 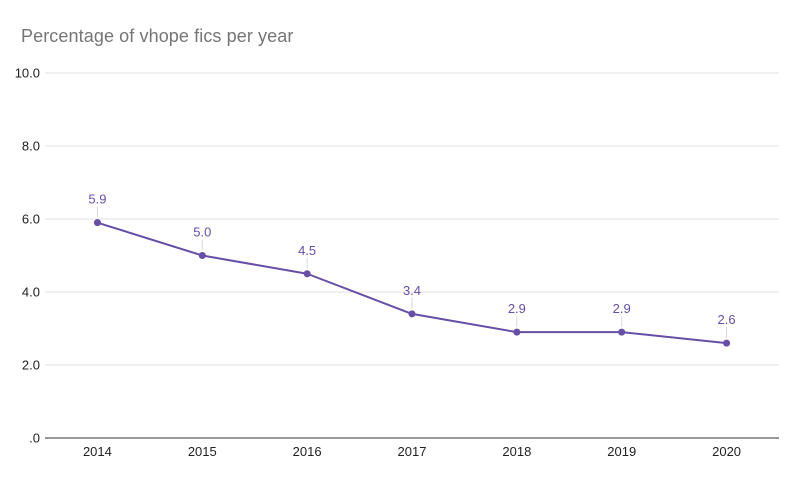 I want to click on data-point-label: 2.6, so click(x=727, y=319).